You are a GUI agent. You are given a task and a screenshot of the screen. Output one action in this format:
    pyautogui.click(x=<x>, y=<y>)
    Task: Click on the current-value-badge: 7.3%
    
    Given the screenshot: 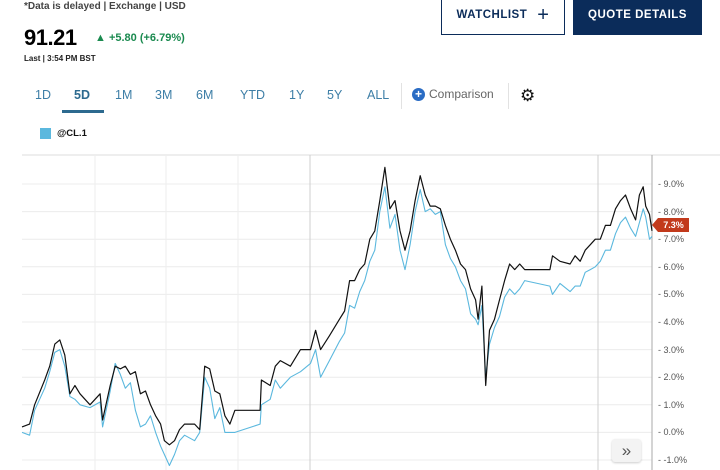 What is the action you would take?
    pyautogui.click(x=670, y=225)
    